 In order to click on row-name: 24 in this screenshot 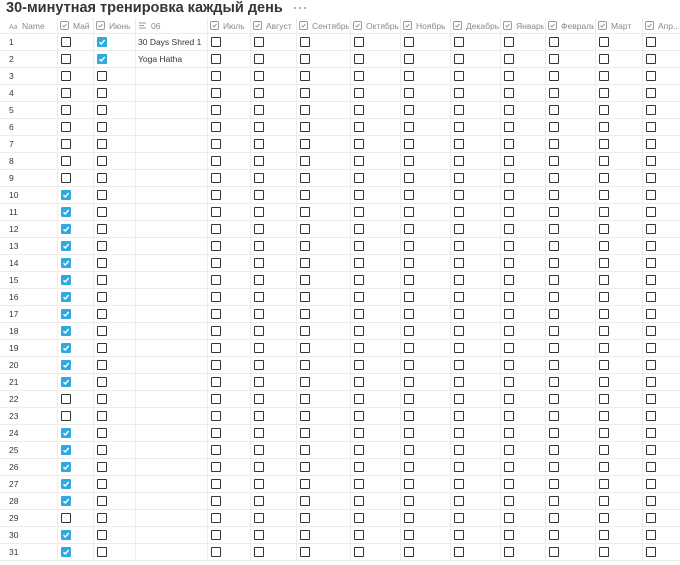, I will do `click(14, 432)`.